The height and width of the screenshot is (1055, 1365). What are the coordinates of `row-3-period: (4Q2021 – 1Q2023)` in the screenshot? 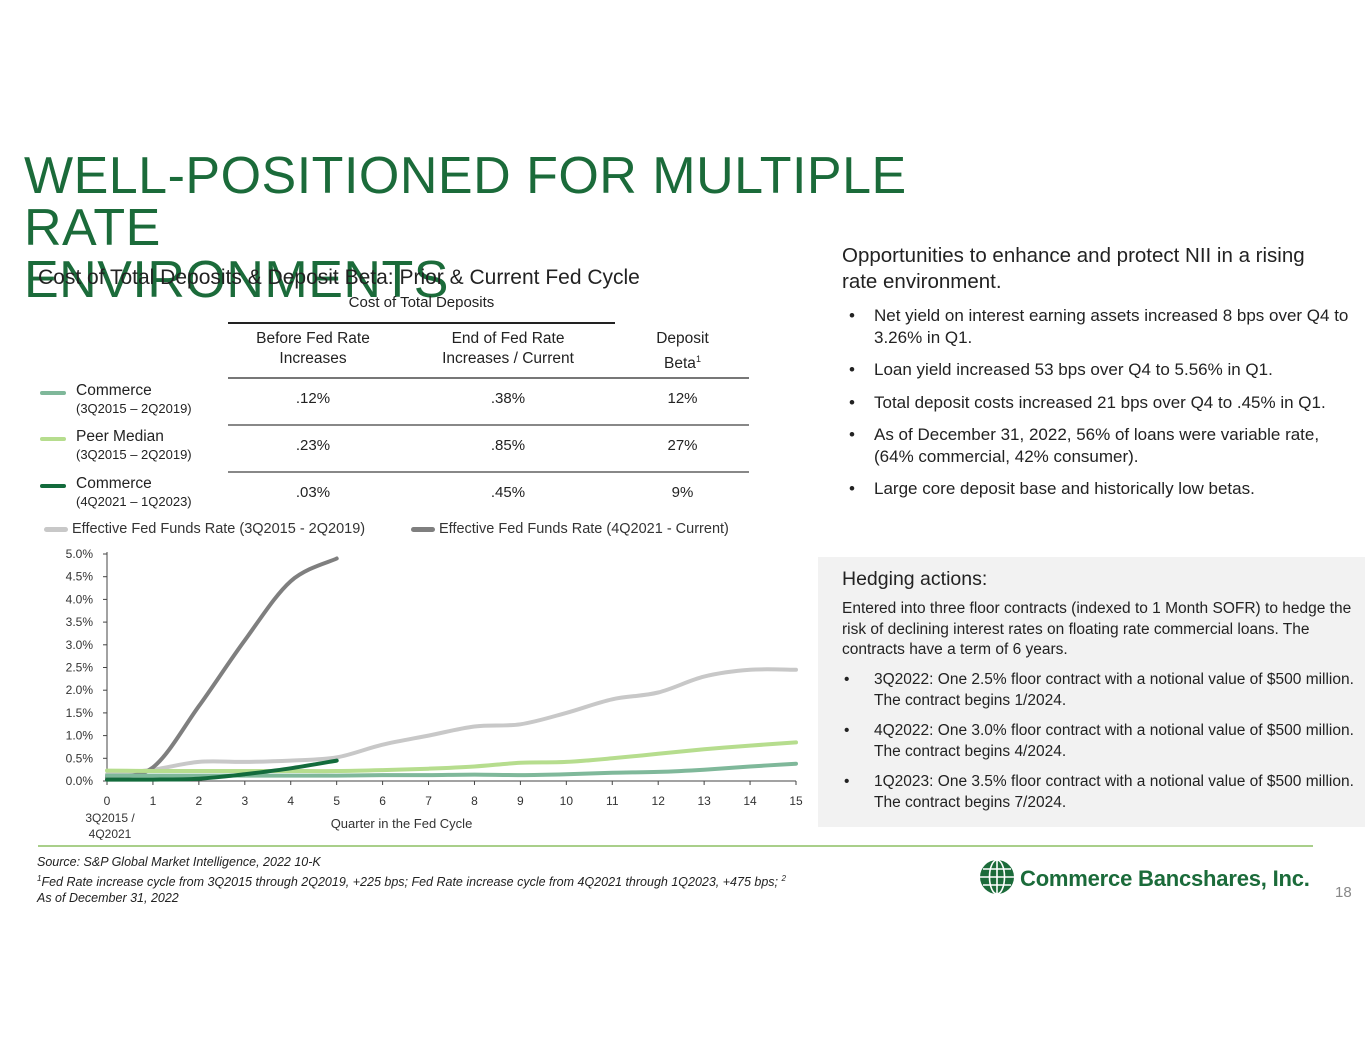 It's located at (134, 501).